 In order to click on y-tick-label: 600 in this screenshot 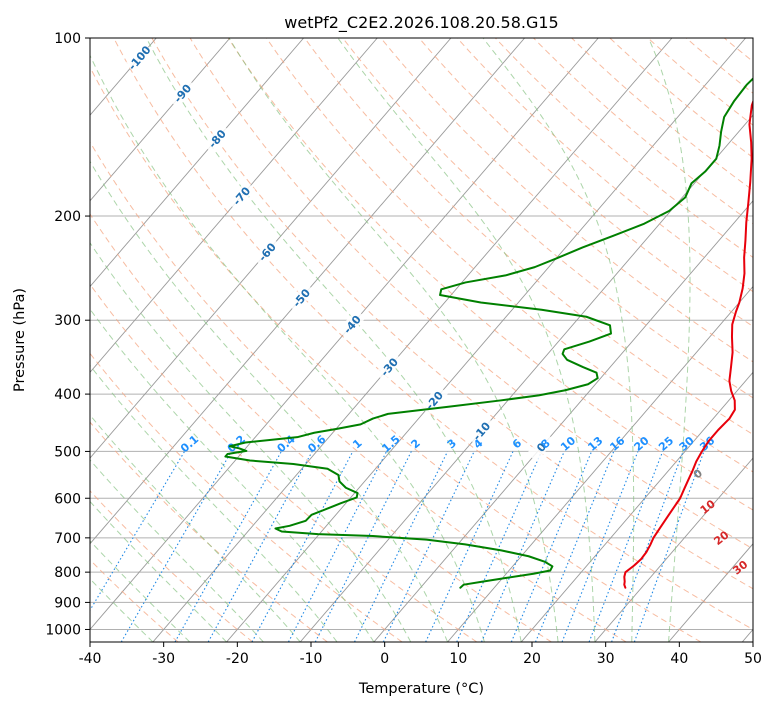, I will do `click(67, 499)`.